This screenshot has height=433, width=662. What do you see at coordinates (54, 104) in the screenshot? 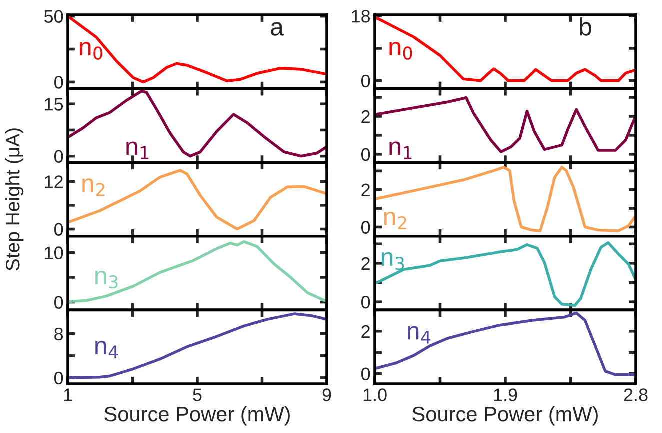
I see `y-tick-label: 15` at bounding box center [54, 104].